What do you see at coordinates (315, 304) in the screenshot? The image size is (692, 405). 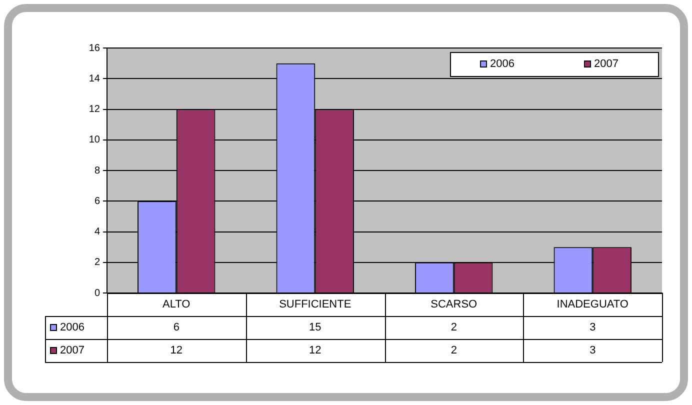 I see `x-tick-label: SUFFICIENTE` at bounding box center [315, 304].